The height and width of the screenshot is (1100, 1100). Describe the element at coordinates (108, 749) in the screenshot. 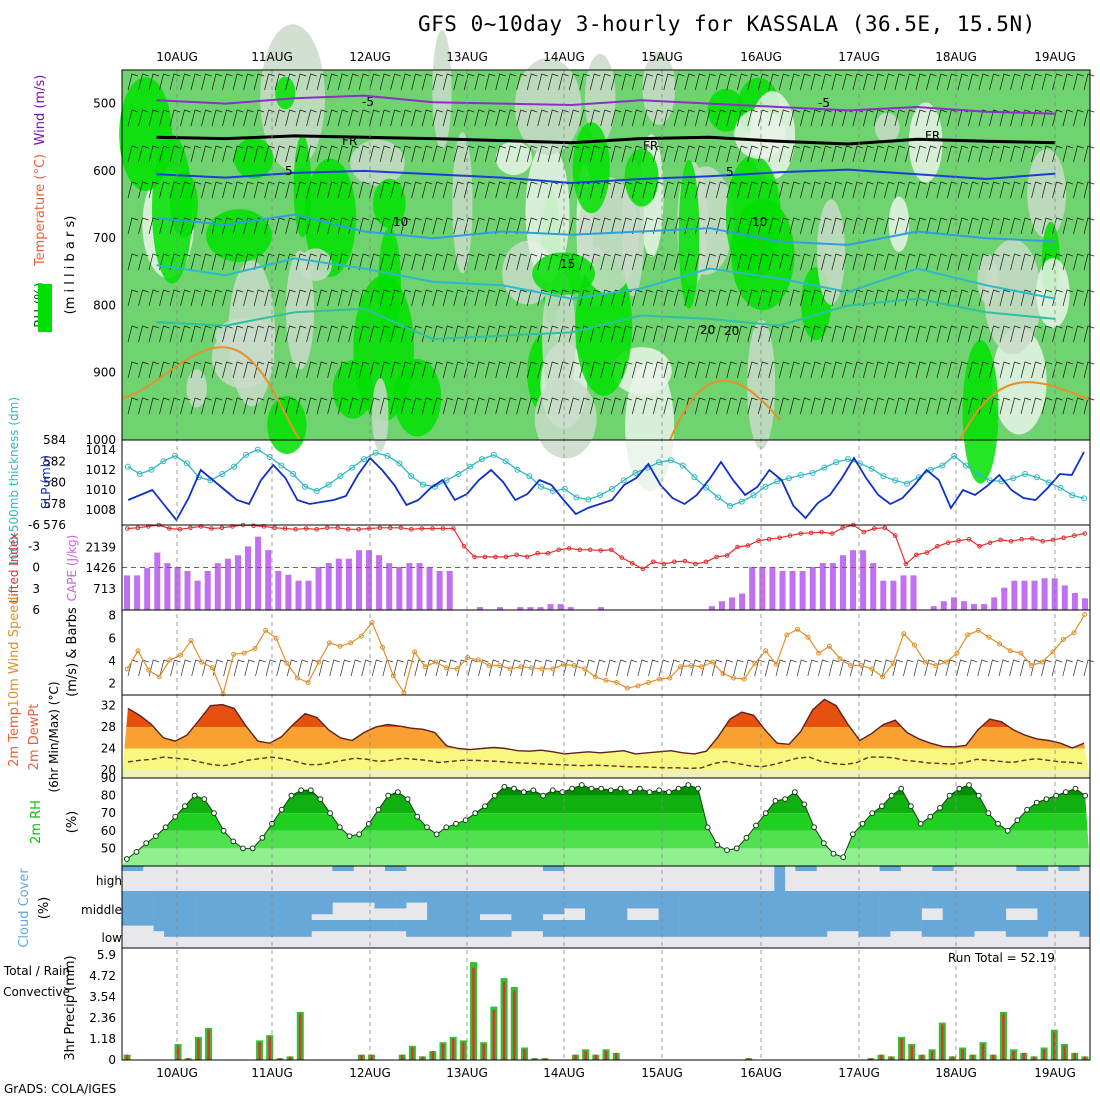

I see `temp-tick: 24` at that location.